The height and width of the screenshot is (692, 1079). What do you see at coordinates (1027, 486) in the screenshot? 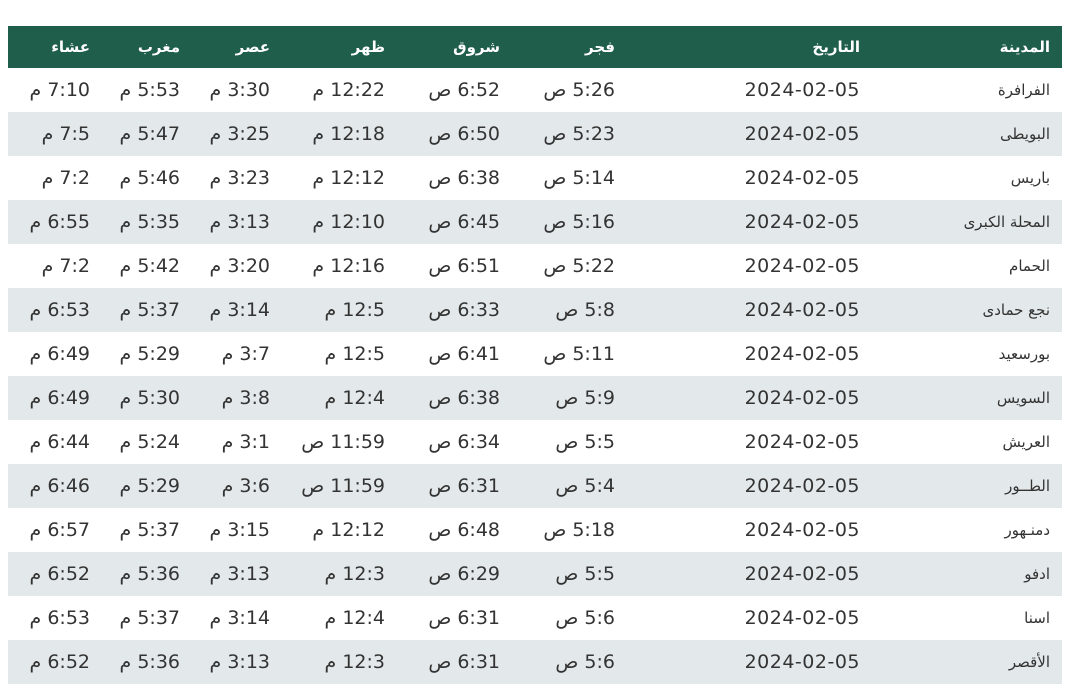
I see `cell-city: الطــور` at bounding box center [1027, 486].